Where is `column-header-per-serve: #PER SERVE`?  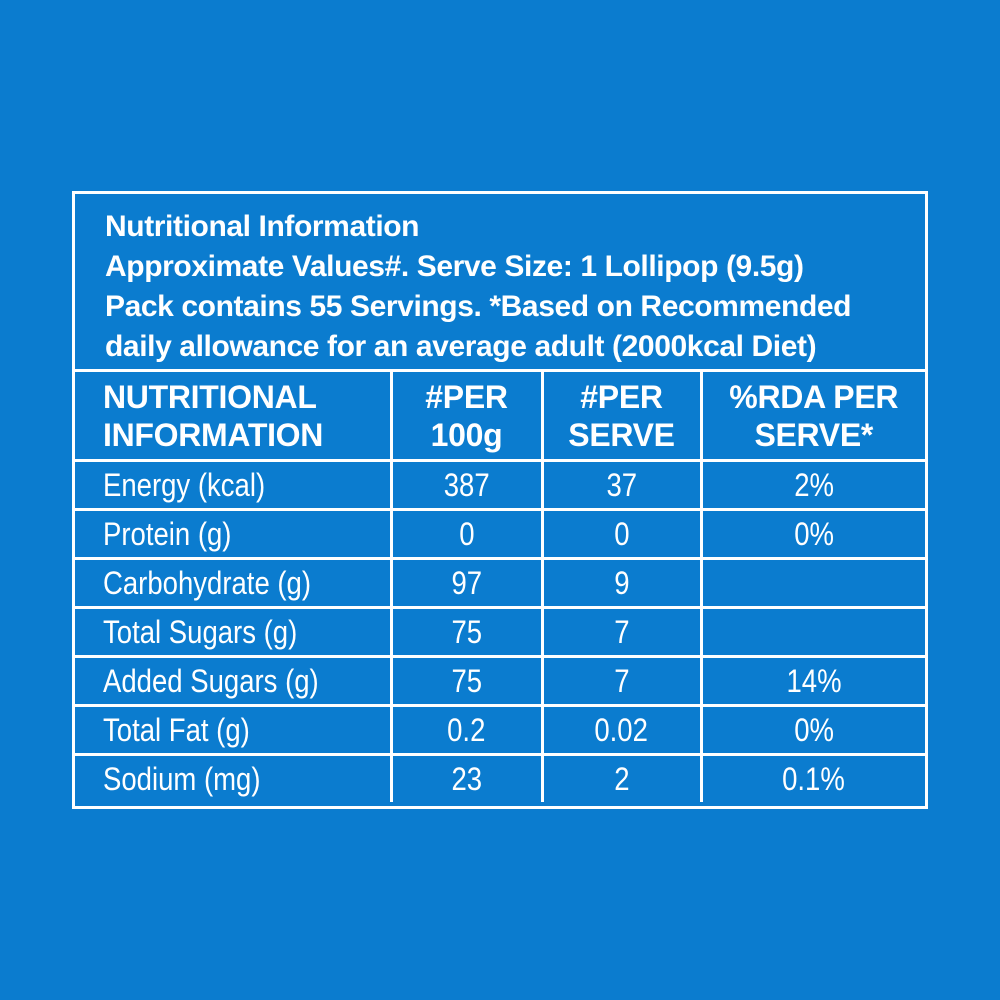
column-header-per-serve: #PER SERVE is located at coordinates (621, 417).